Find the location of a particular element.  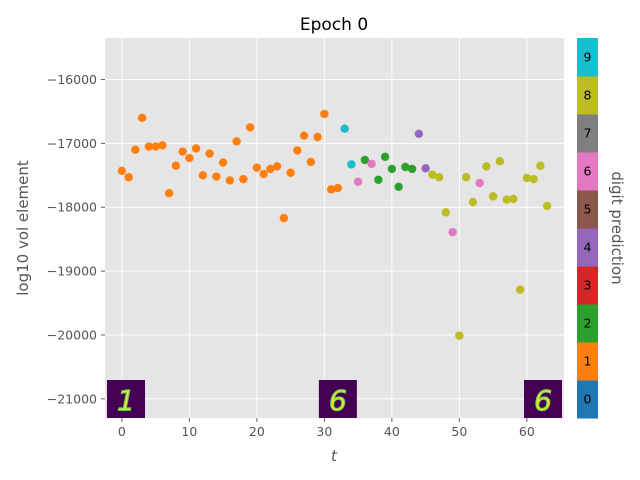

colorbar-tick-label: 8 is located at coordinates (588, 95).